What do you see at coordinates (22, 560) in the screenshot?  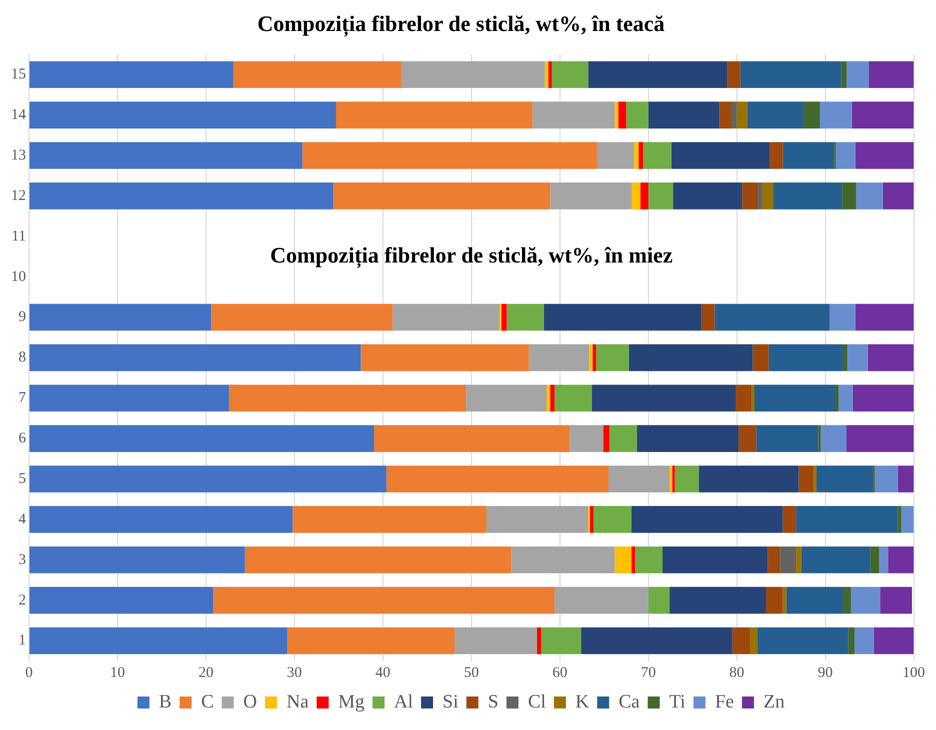 I see `y-tick-label: 3` at bounding box center [22, 560].